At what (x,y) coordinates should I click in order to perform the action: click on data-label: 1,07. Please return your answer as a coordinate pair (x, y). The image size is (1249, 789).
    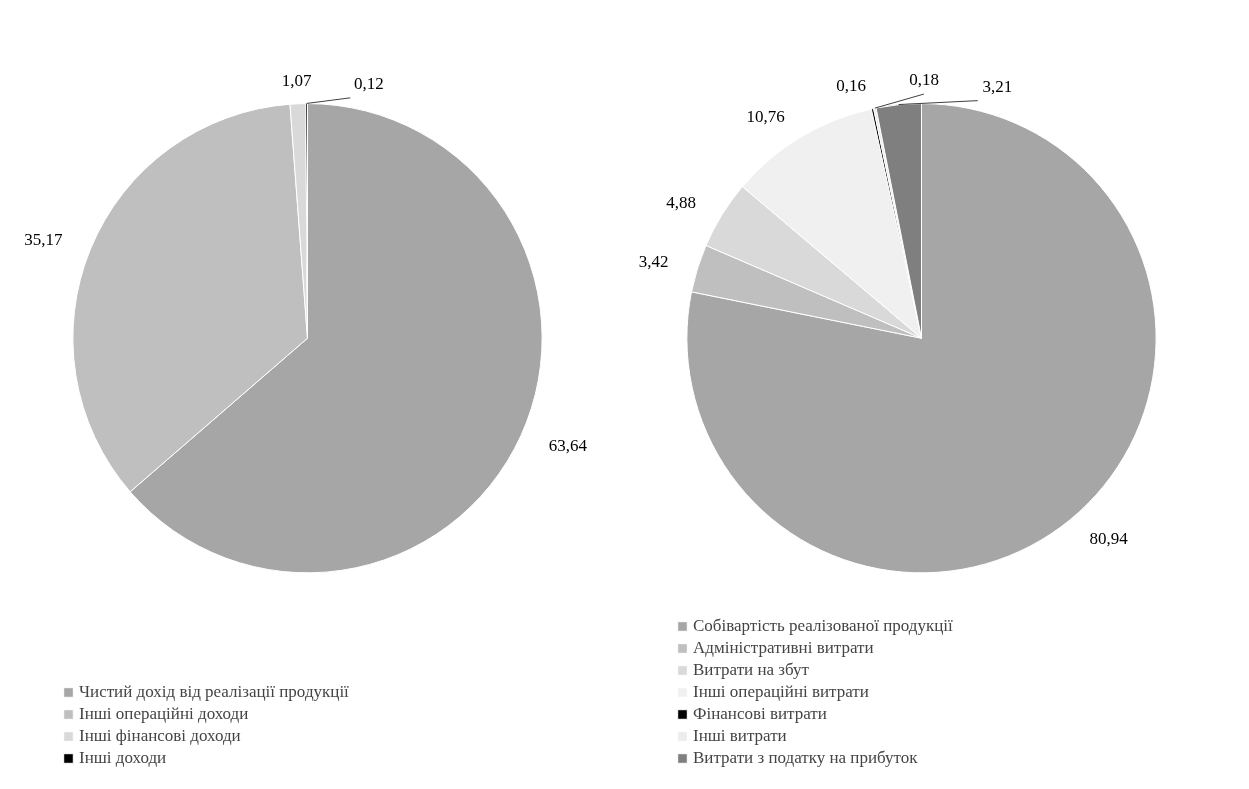
    Looking at the image, I should click on (296, 80).